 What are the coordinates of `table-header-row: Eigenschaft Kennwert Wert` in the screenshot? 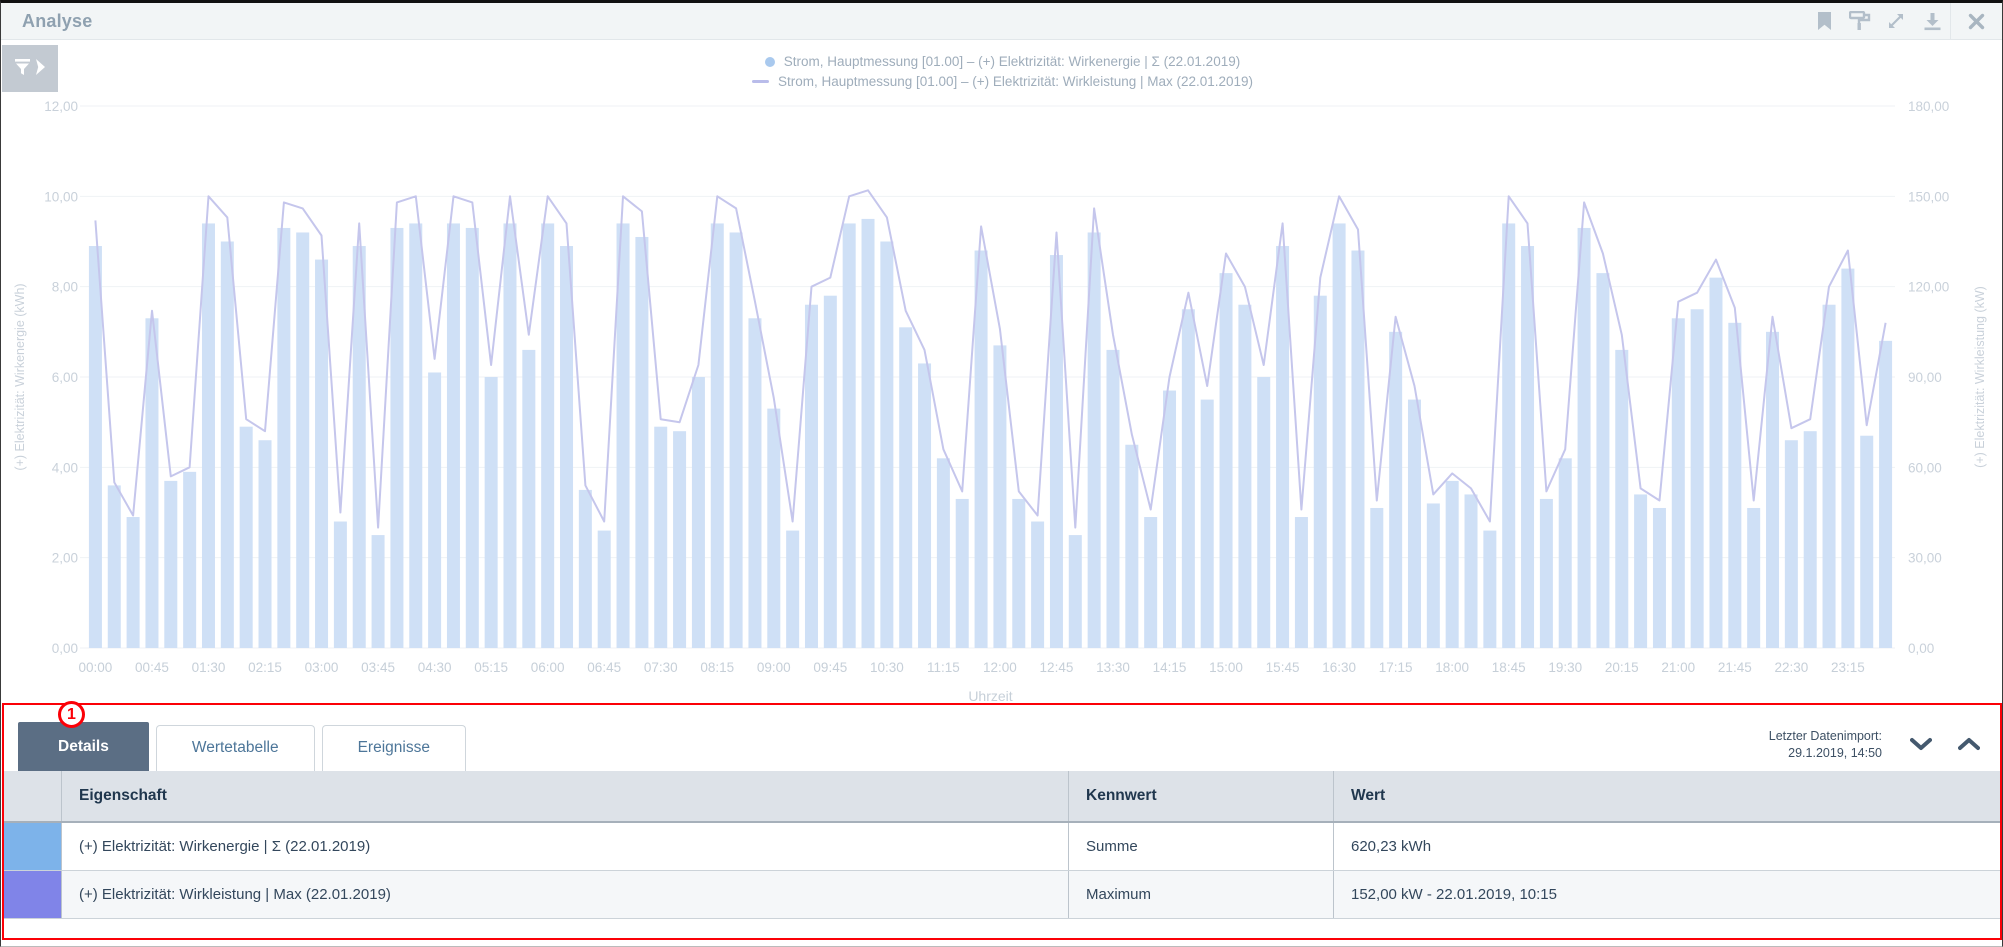 It's located at (1002, 797).